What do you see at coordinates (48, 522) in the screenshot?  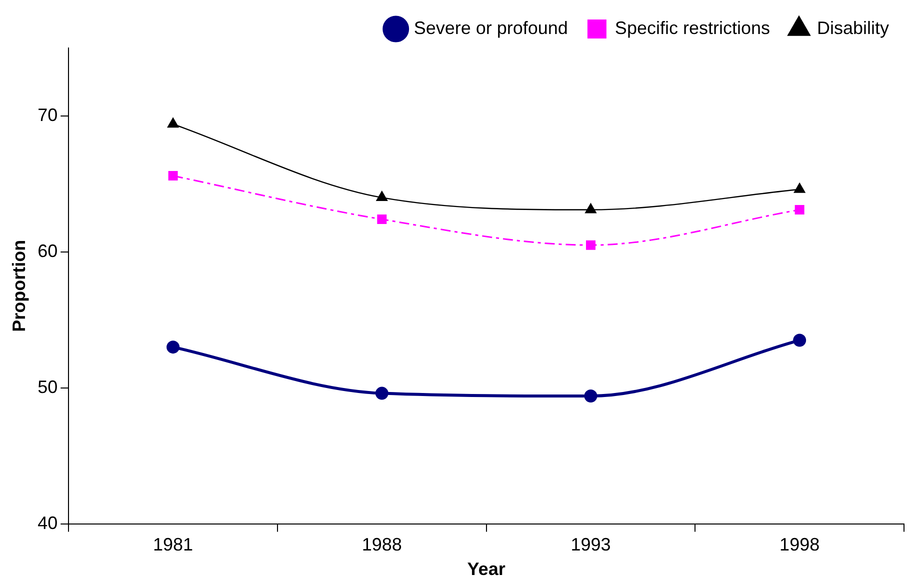 I see `y-tick-label: 40` at bounding box center [48, 522].